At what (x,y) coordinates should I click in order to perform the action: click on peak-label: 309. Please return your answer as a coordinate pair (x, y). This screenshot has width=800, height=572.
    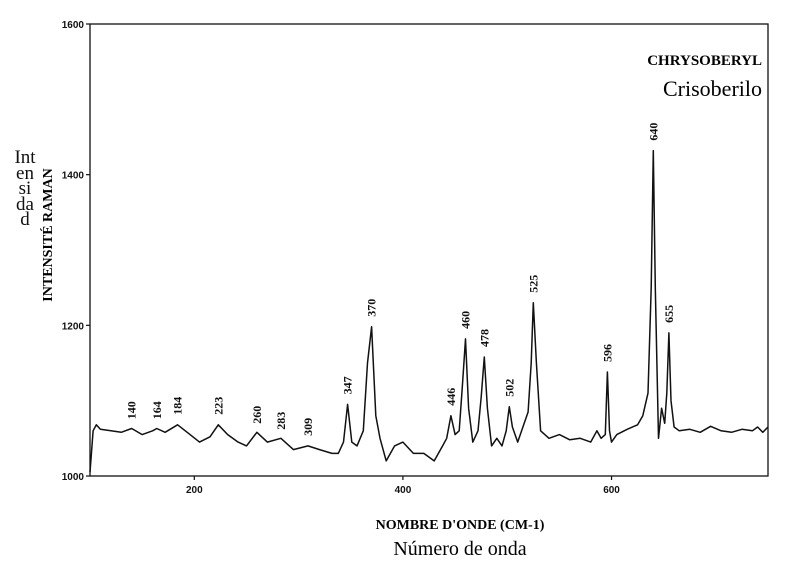
    Looking at the image, I should click on (308, 427).